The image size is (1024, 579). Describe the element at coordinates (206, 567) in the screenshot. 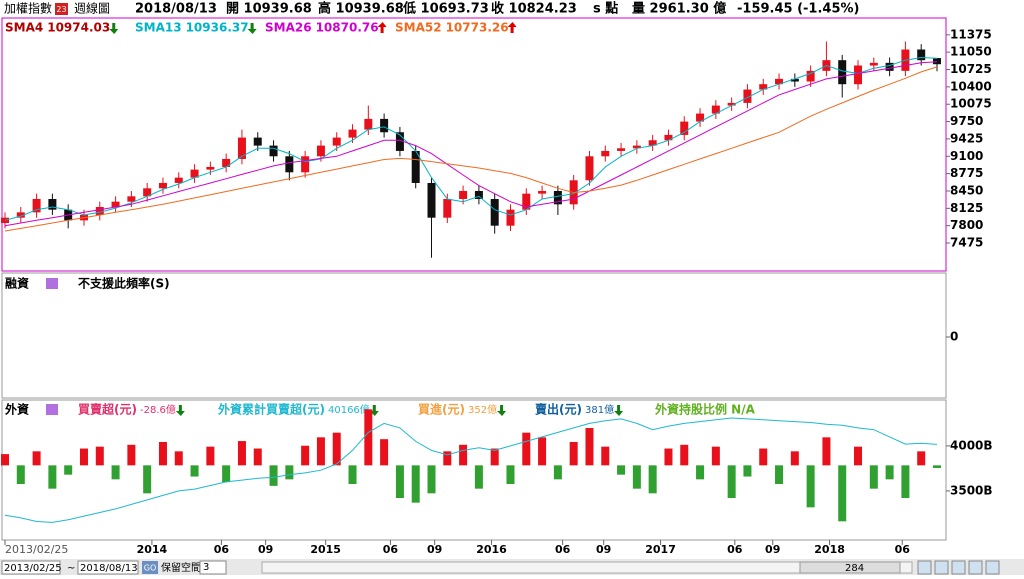

I see `reserve: 3` at that location.